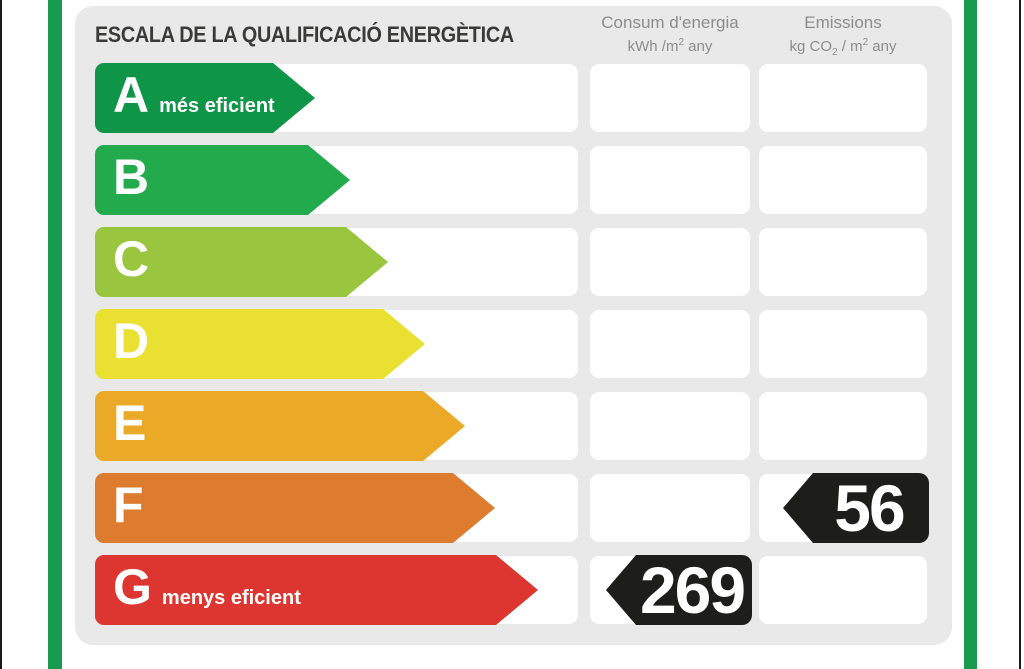 The height and width of the screenshot is (669, 1024). I want to click on rating-arrow: B, so click(222, 180).